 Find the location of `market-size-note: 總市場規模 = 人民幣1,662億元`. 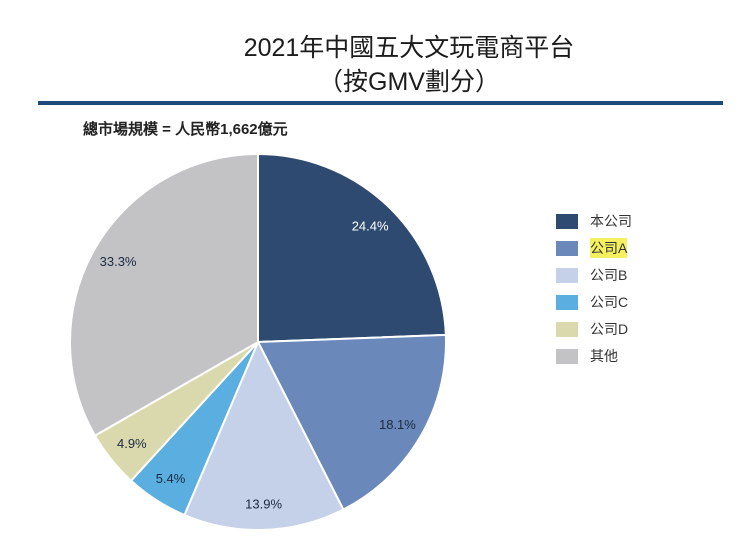

market-size-note: 總市場規模 = 人民幣1,662億元 is located at coordinates (185, 129).